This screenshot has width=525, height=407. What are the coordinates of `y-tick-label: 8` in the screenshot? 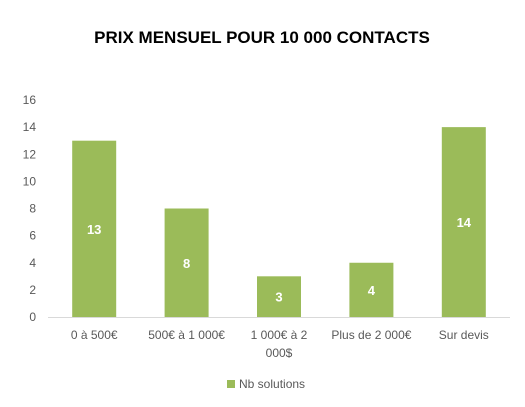 It's located at (32, 209).